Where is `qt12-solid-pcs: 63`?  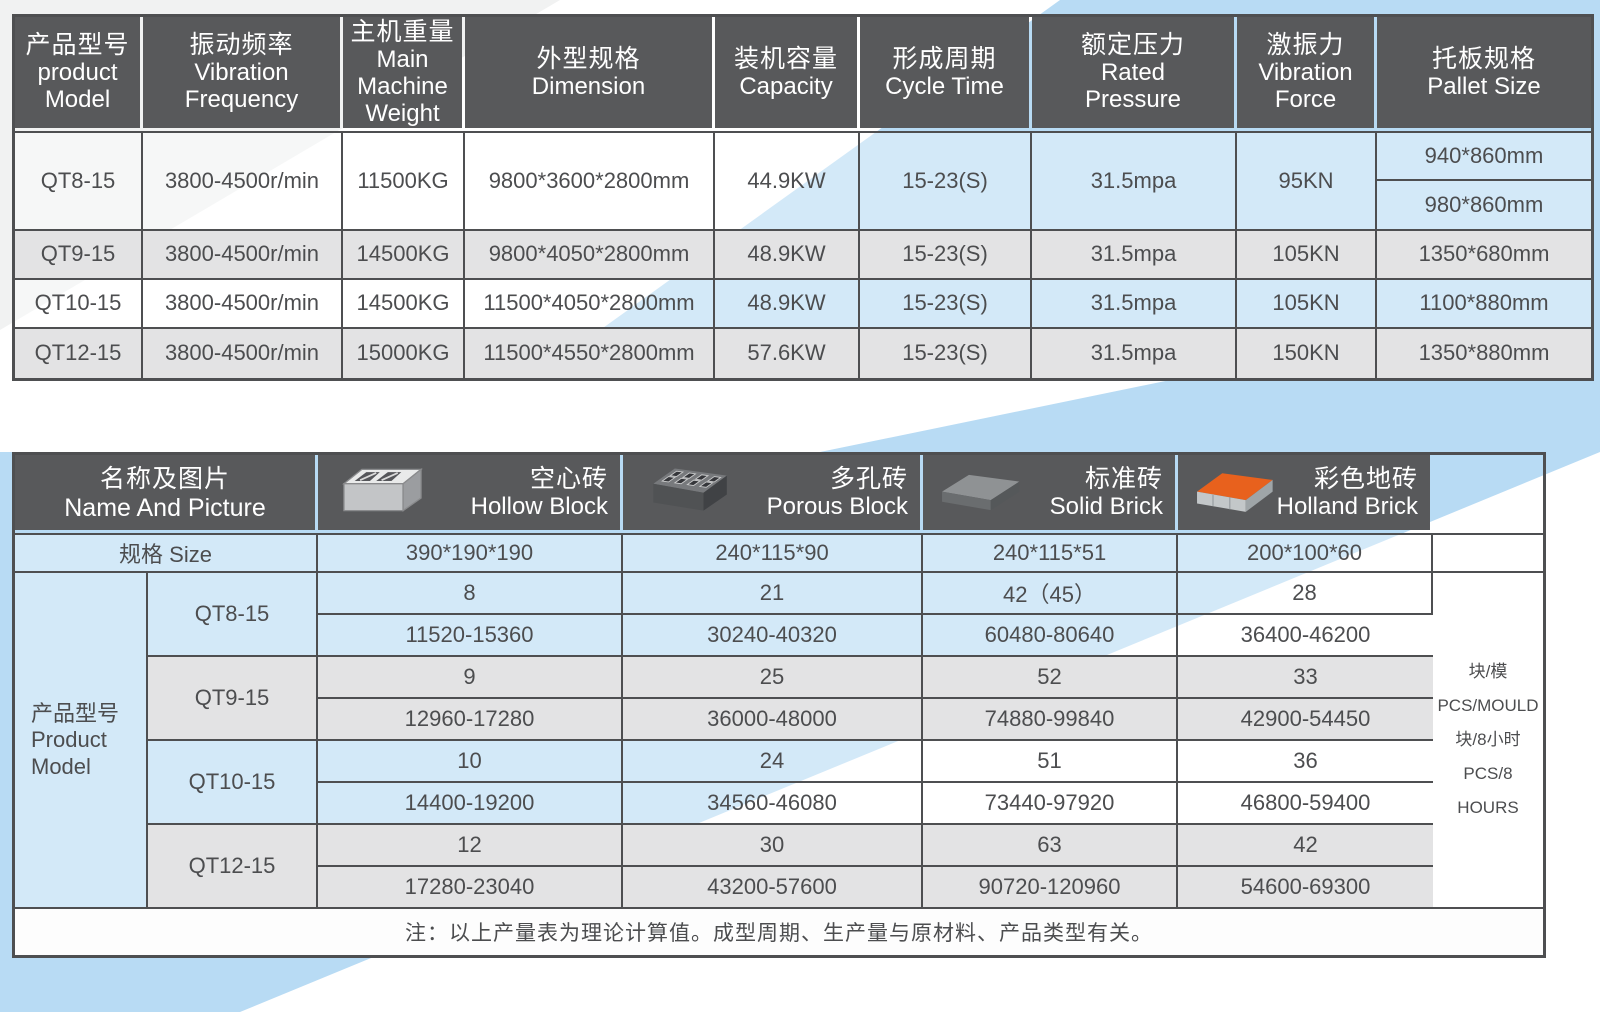
qt12-solid-pcs: 63 is located at coordinates (1050, 846).